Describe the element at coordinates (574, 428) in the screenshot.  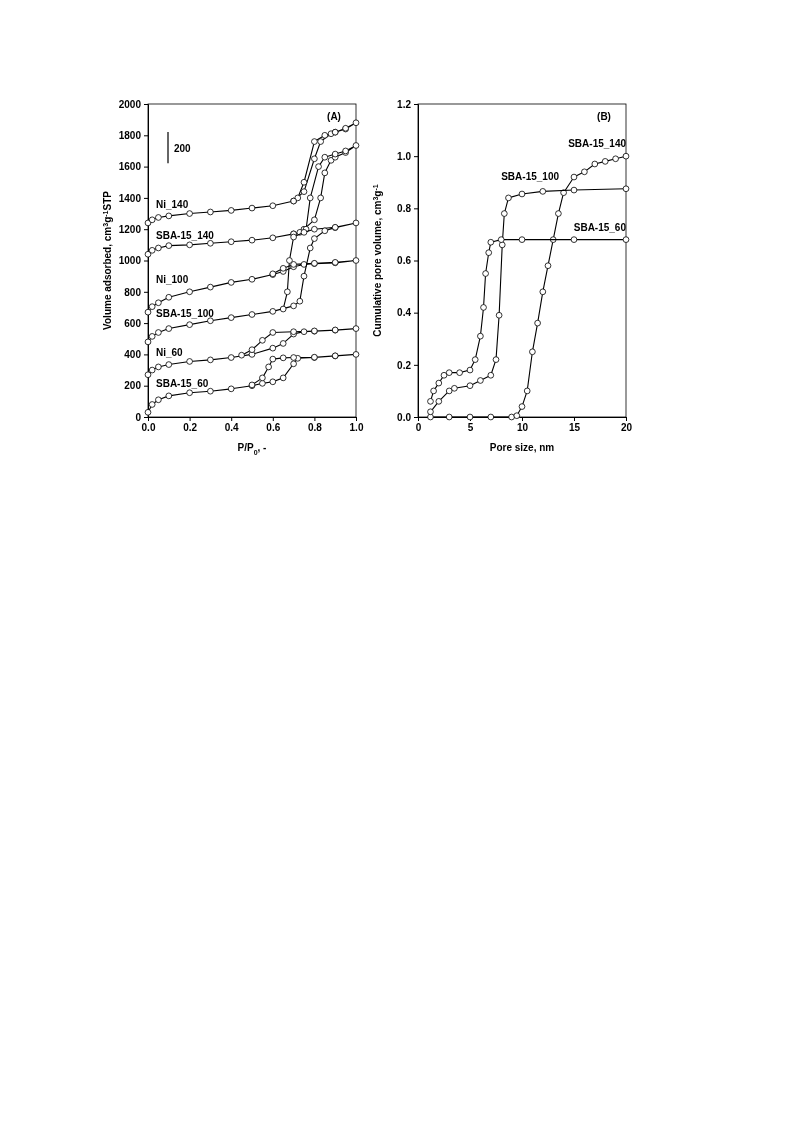
I see `x-tick-label: 15` at that location.